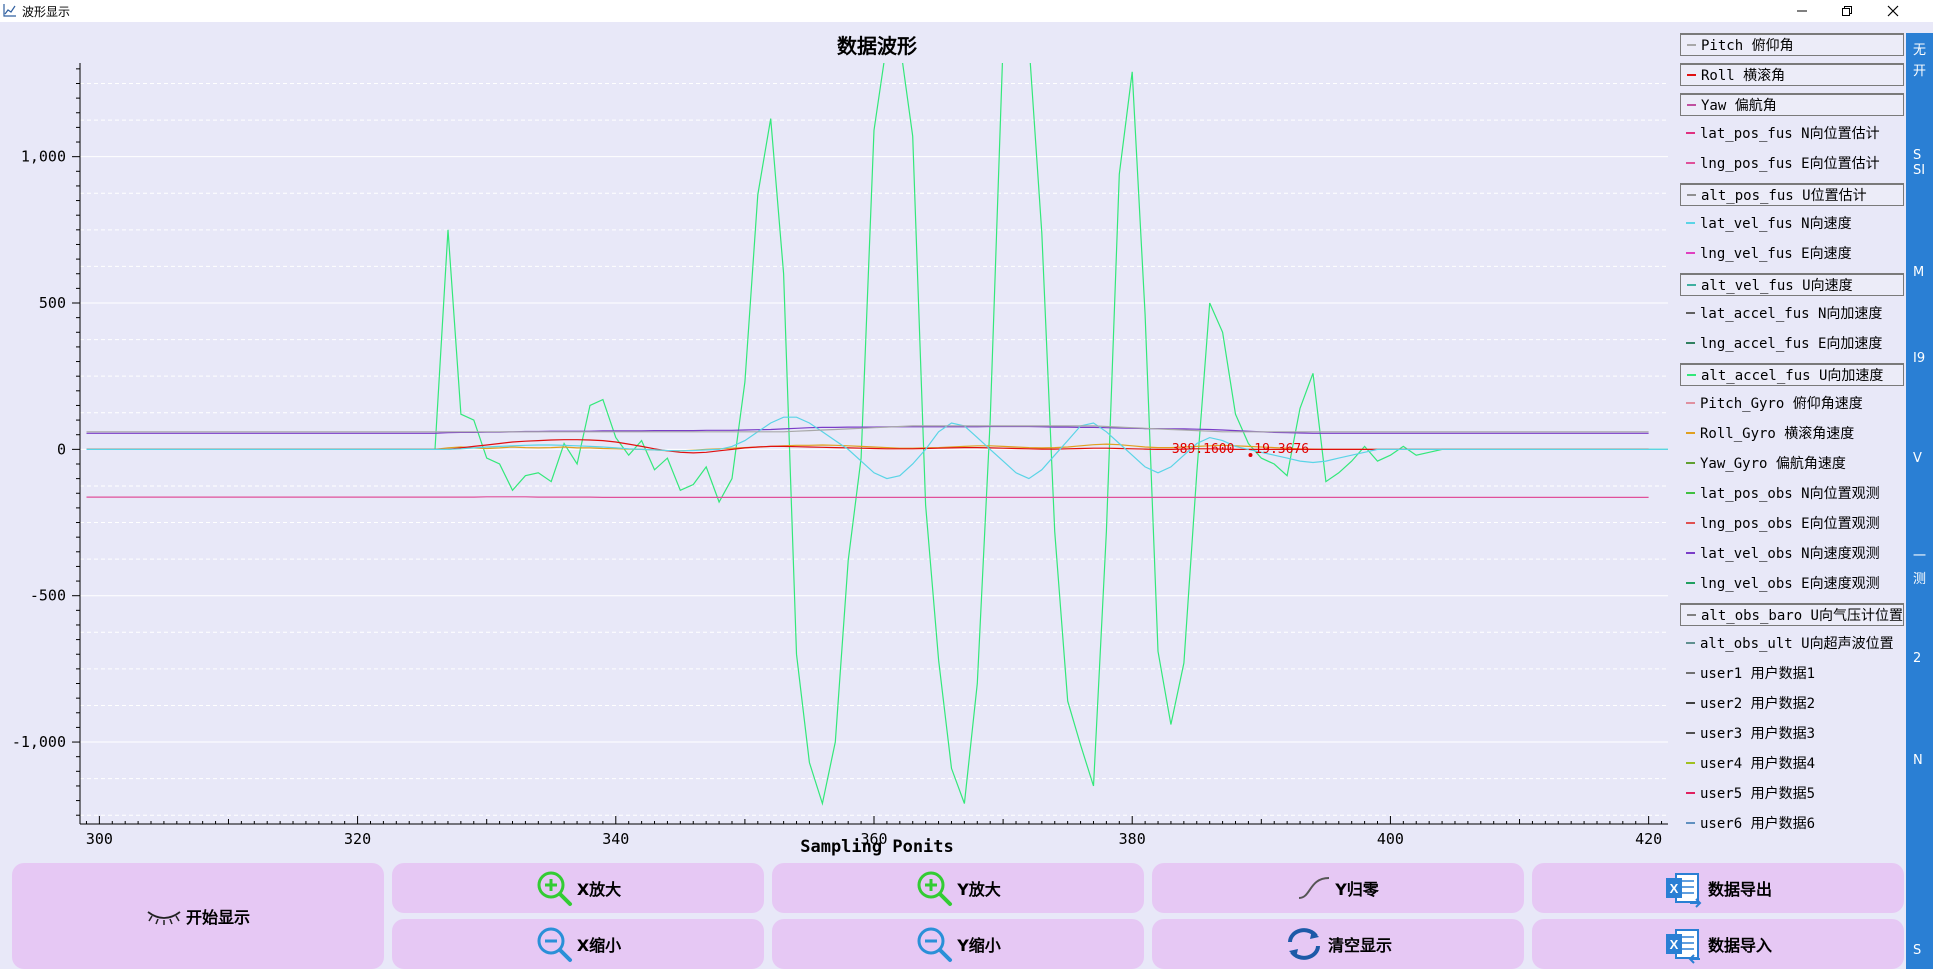 The image size is (1933, 969). I want to click on legend-label: lat_pos_fus N向位置估计, so click(1790, 134).